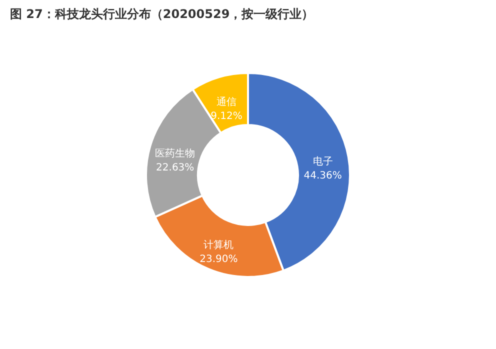 This screenshot has height=349, width=496. Describe the element at coordinates (322, 162) in the screenshot. I see `slice-label: 电子` at that location.